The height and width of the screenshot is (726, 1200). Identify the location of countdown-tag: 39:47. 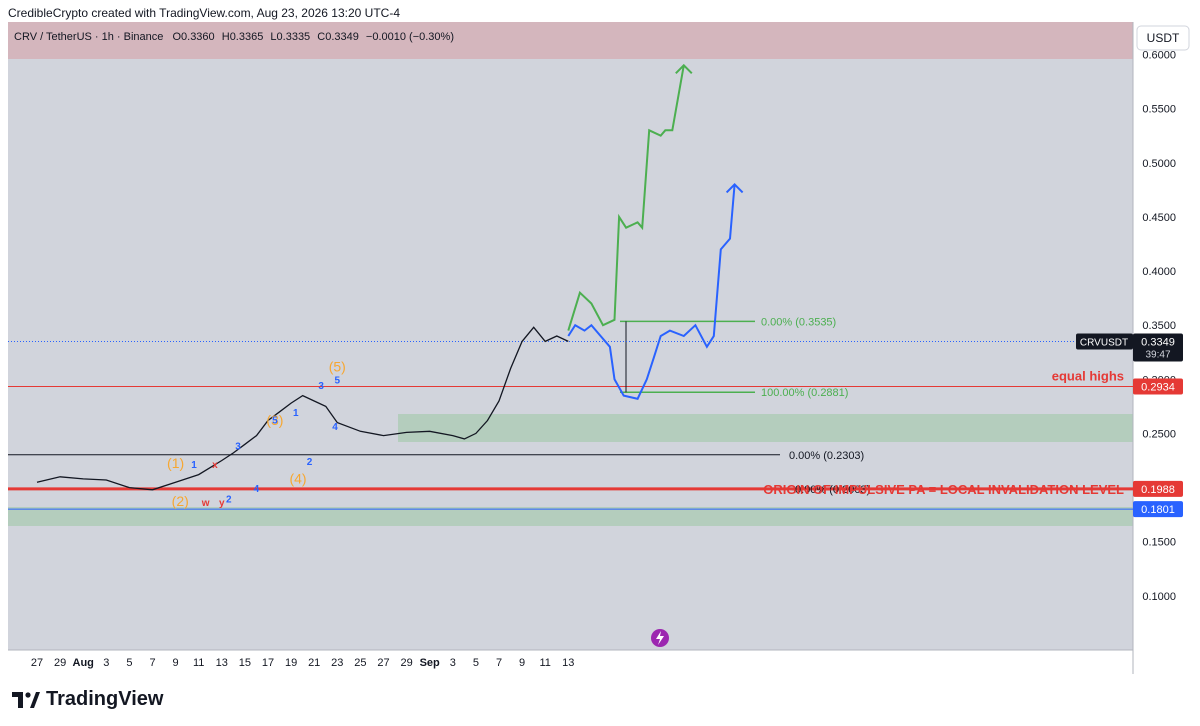
(1157, 355).